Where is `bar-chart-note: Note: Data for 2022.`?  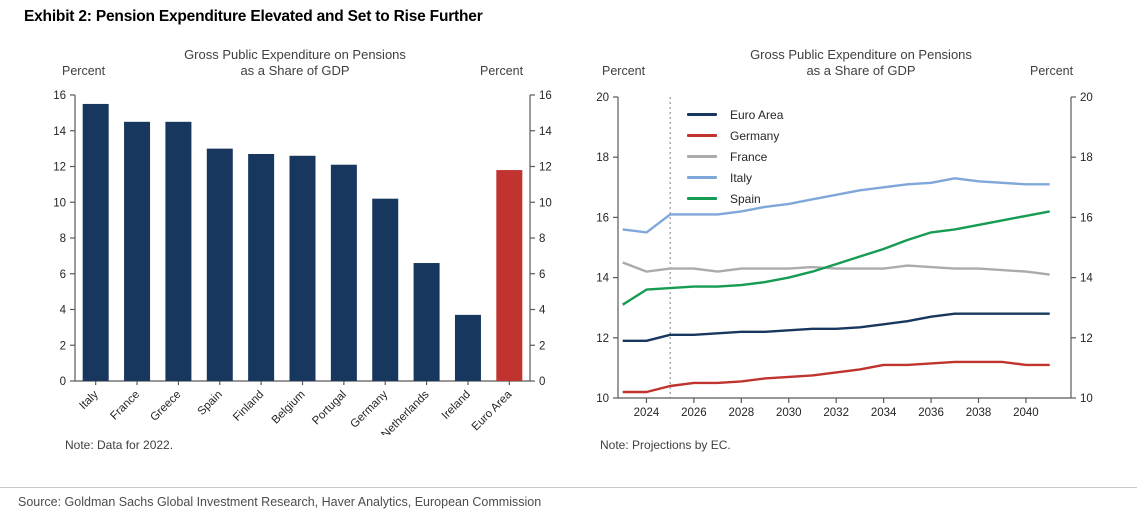 bar-chart-note: Note: Data for 2022. is located at coordinates (119, 445).